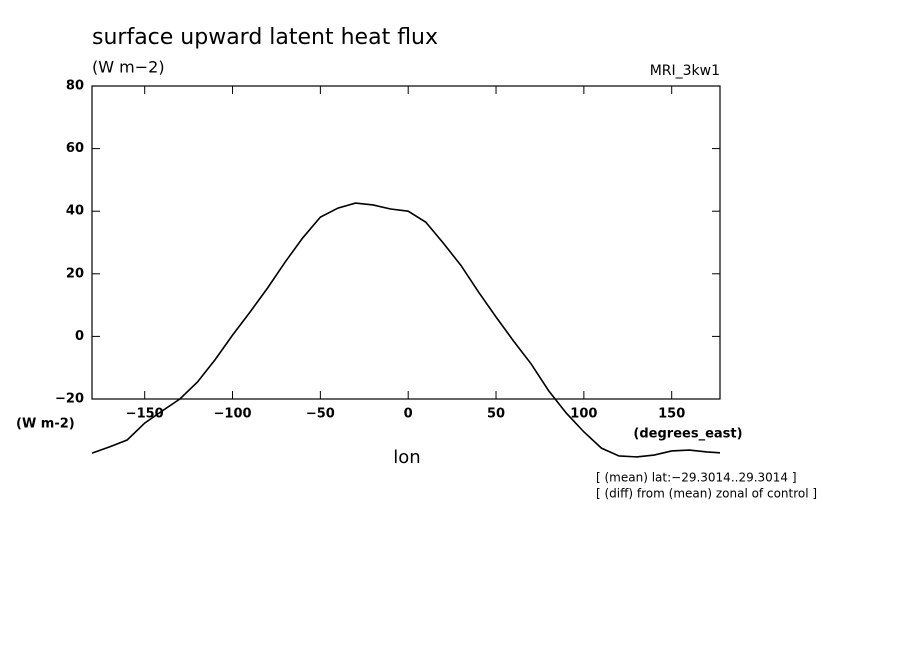 The height and width of the screenshot is (654, 904). Describe the element at coordinates (128, 67) in the screenshot. I see `y-units: (W m−2)` at that location.